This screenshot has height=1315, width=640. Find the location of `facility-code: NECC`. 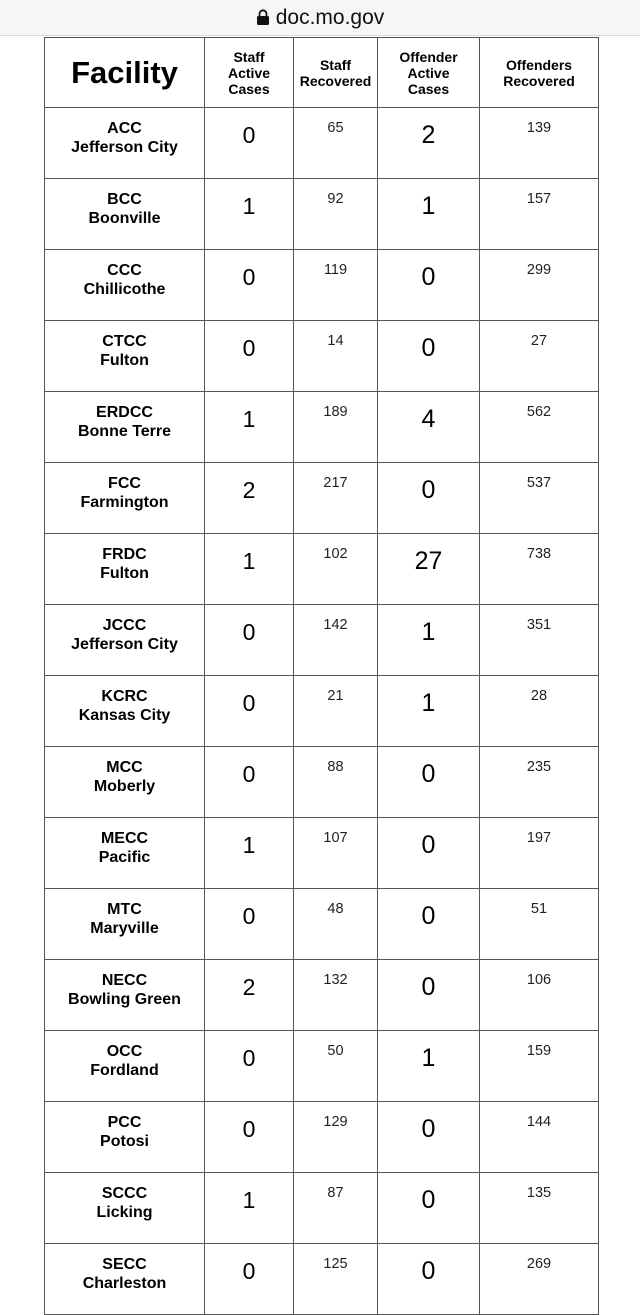

facility-code: NECC is located at coordinates (124, 980).